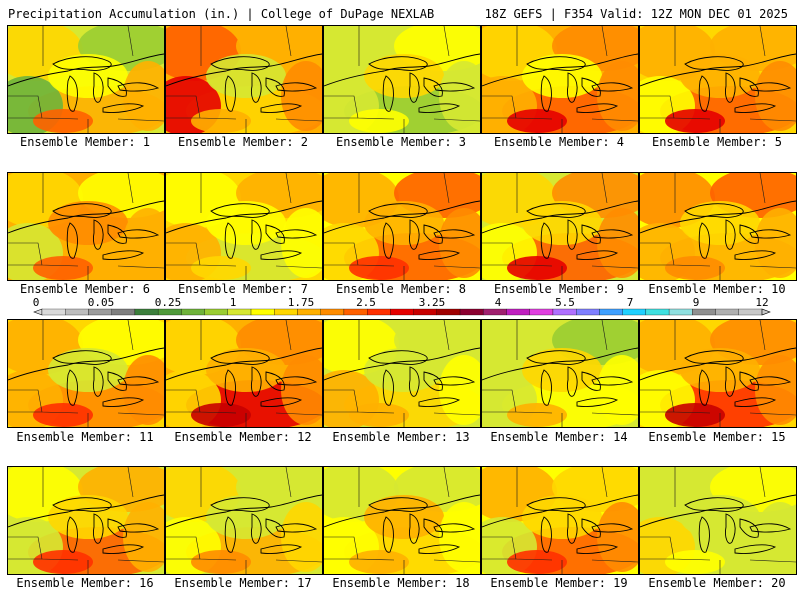 Image resolution: width=800 pixels, height=600 pixels. What do you see at coordinates (101, 302) in the screenshot?
I see `colorbar-tick-label: 0.05` at bounding box center [101, 302].